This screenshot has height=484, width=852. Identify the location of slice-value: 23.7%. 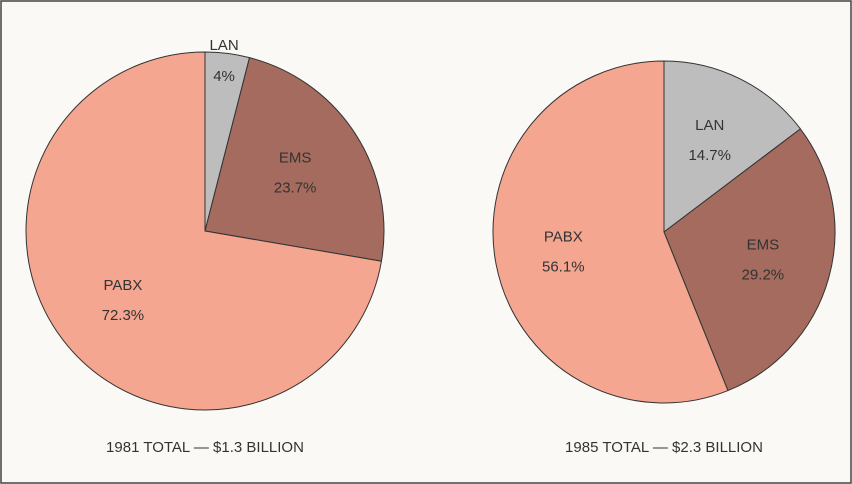
(295, 188).